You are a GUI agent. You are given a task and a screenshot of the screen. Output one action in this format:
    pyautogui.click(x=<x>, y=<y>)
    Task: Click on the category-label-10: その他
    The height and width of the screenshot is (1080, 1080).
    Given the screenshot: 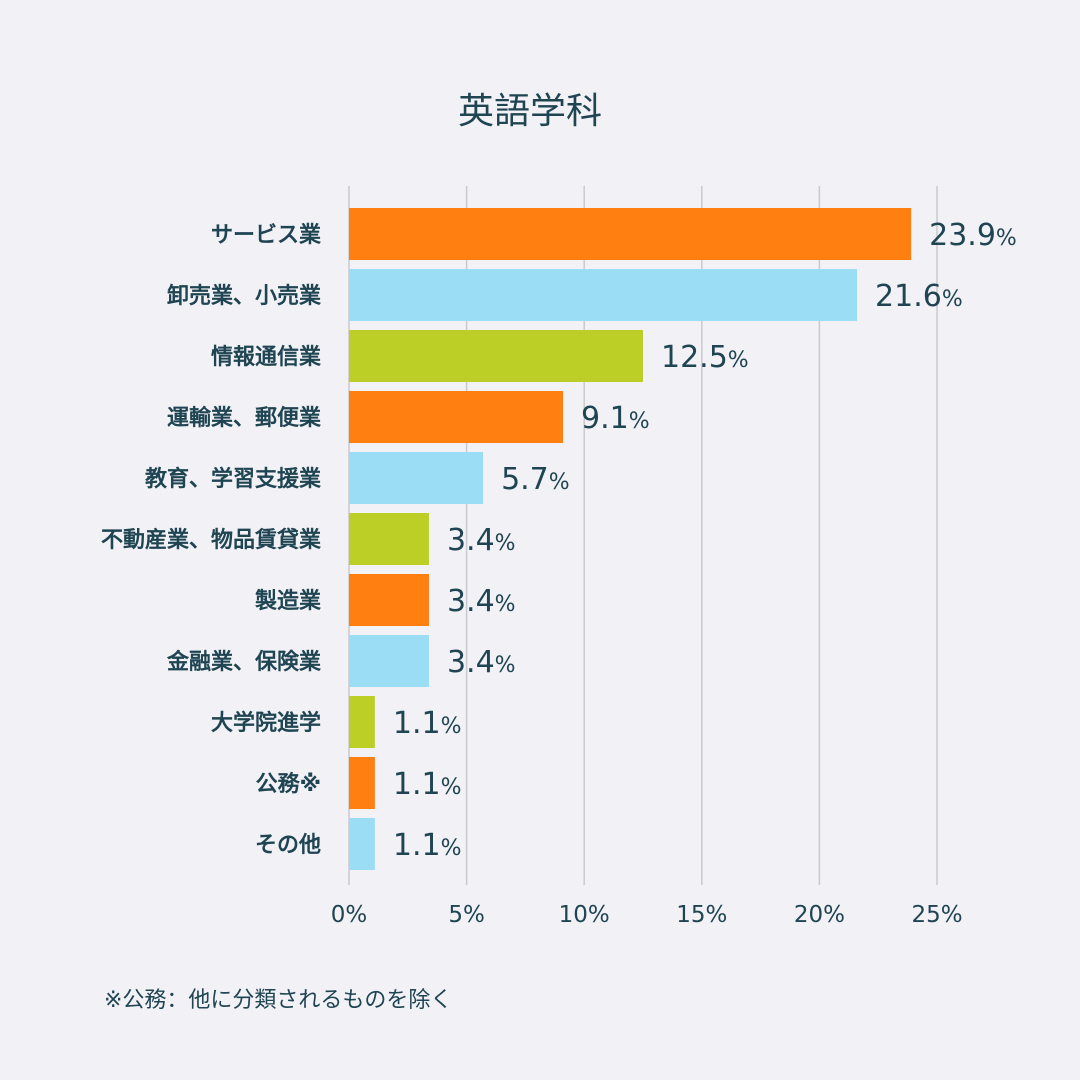 What is the action you would take?
    pyautogui.click(x=288, y=845)
    